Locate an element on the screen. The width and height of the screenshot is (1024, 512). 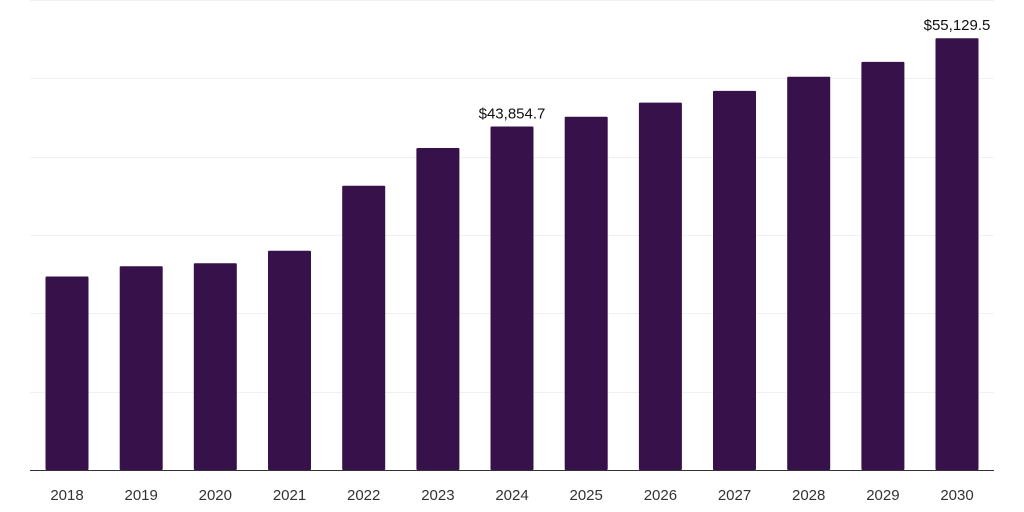
x-tick-label-2022: 2022 is located at coordinates (363, 495).